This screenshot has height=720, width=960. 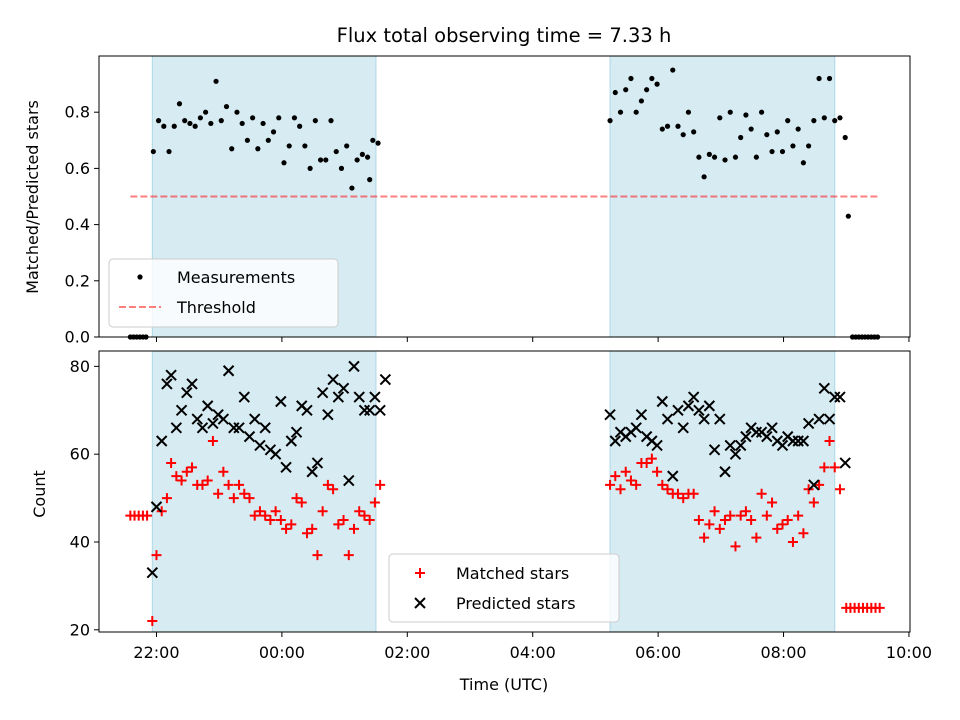 What do you see at coordinates (783, 652) in the screenshot?
I see `x-tick-label: 08:00` at bounding box center [783, 652].